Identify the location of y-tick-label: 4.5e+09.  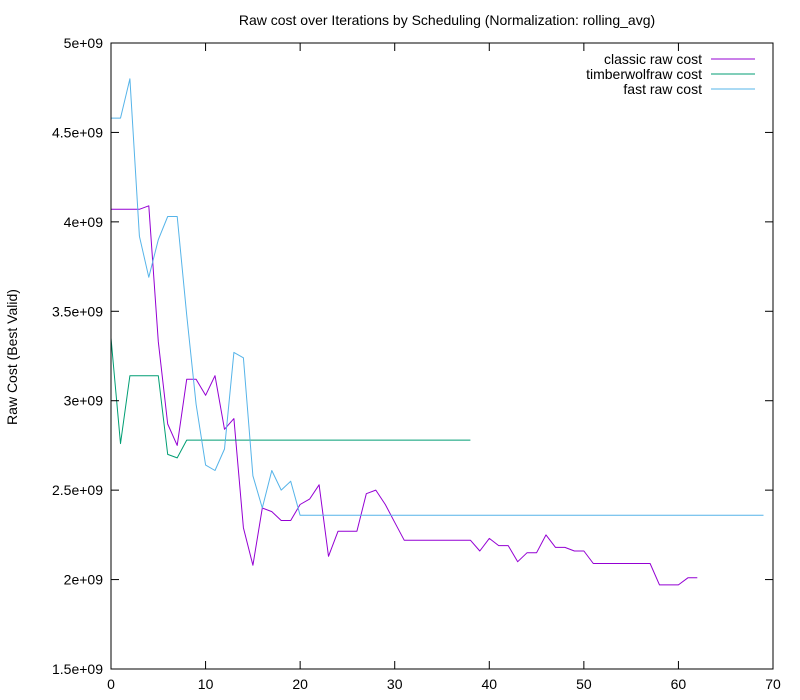
(77, 132).